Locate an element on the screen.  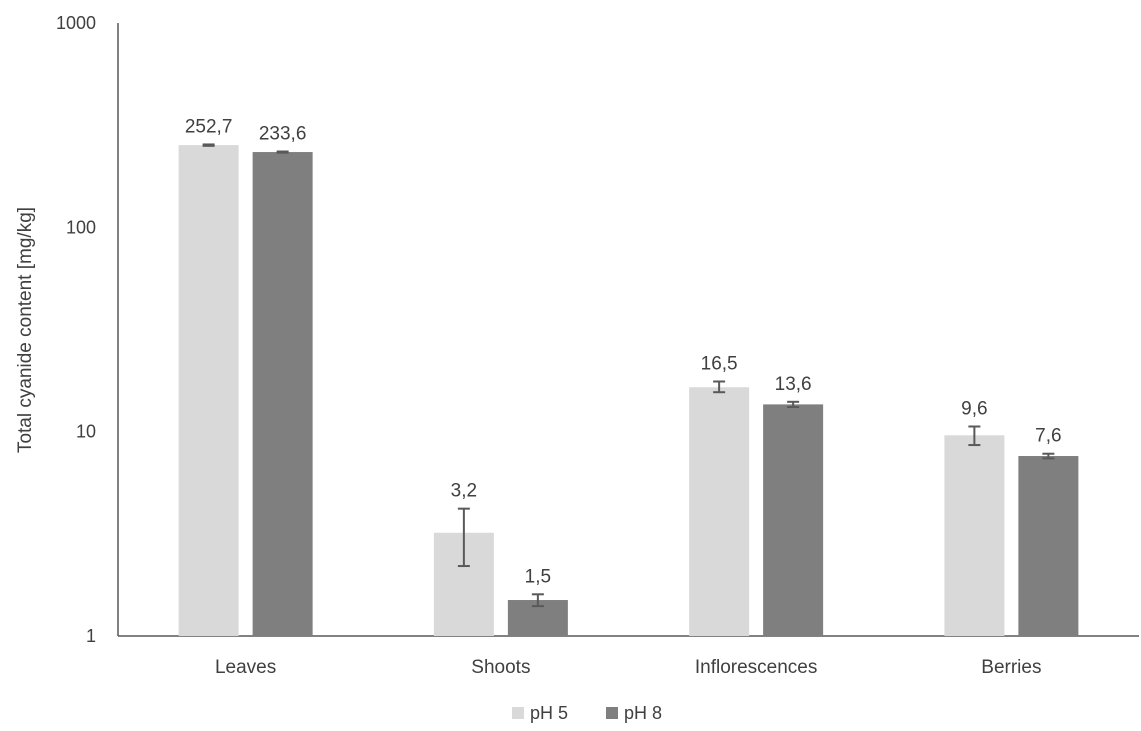
bar-ph8-berries is located at coordinates (1048, 546).